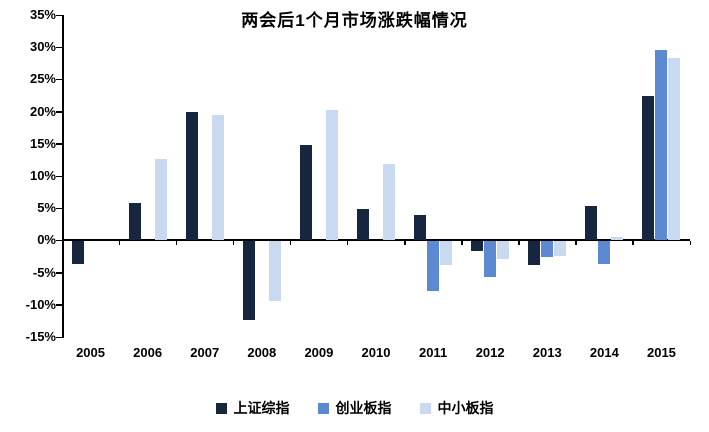 The image size is (709, 432). Describe the element at coordinates (477, 246) in the screenshot. I see `bar-上证综指-2012` at that location.